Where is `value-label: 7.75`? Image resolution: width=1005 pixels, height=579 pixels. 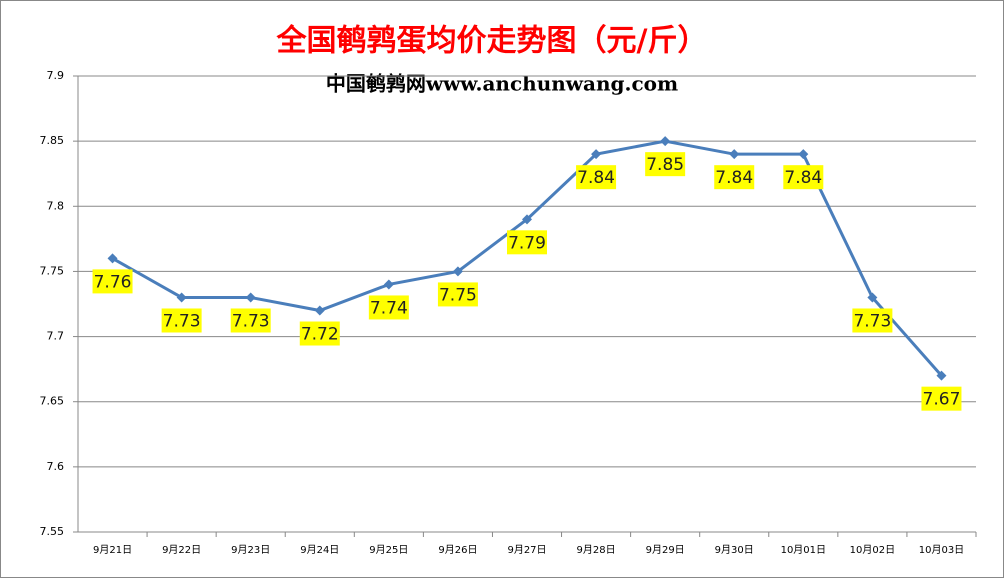
value-label: 7.75 is located at coordinates (458, 295).